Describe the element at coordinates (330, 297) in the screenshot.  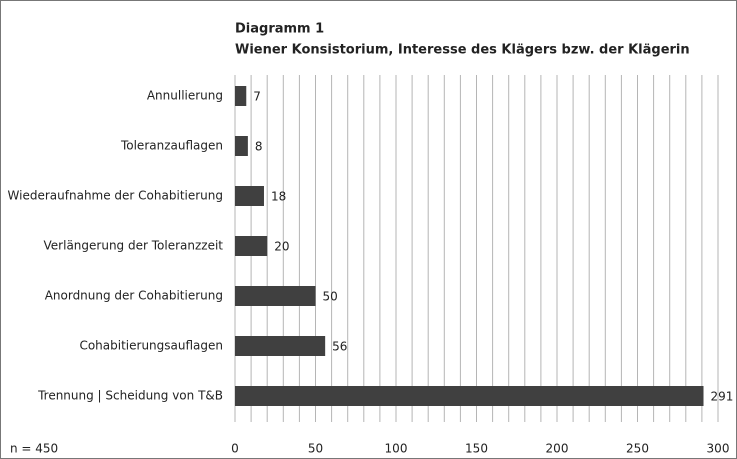
I see `data-label: 50` at that location.